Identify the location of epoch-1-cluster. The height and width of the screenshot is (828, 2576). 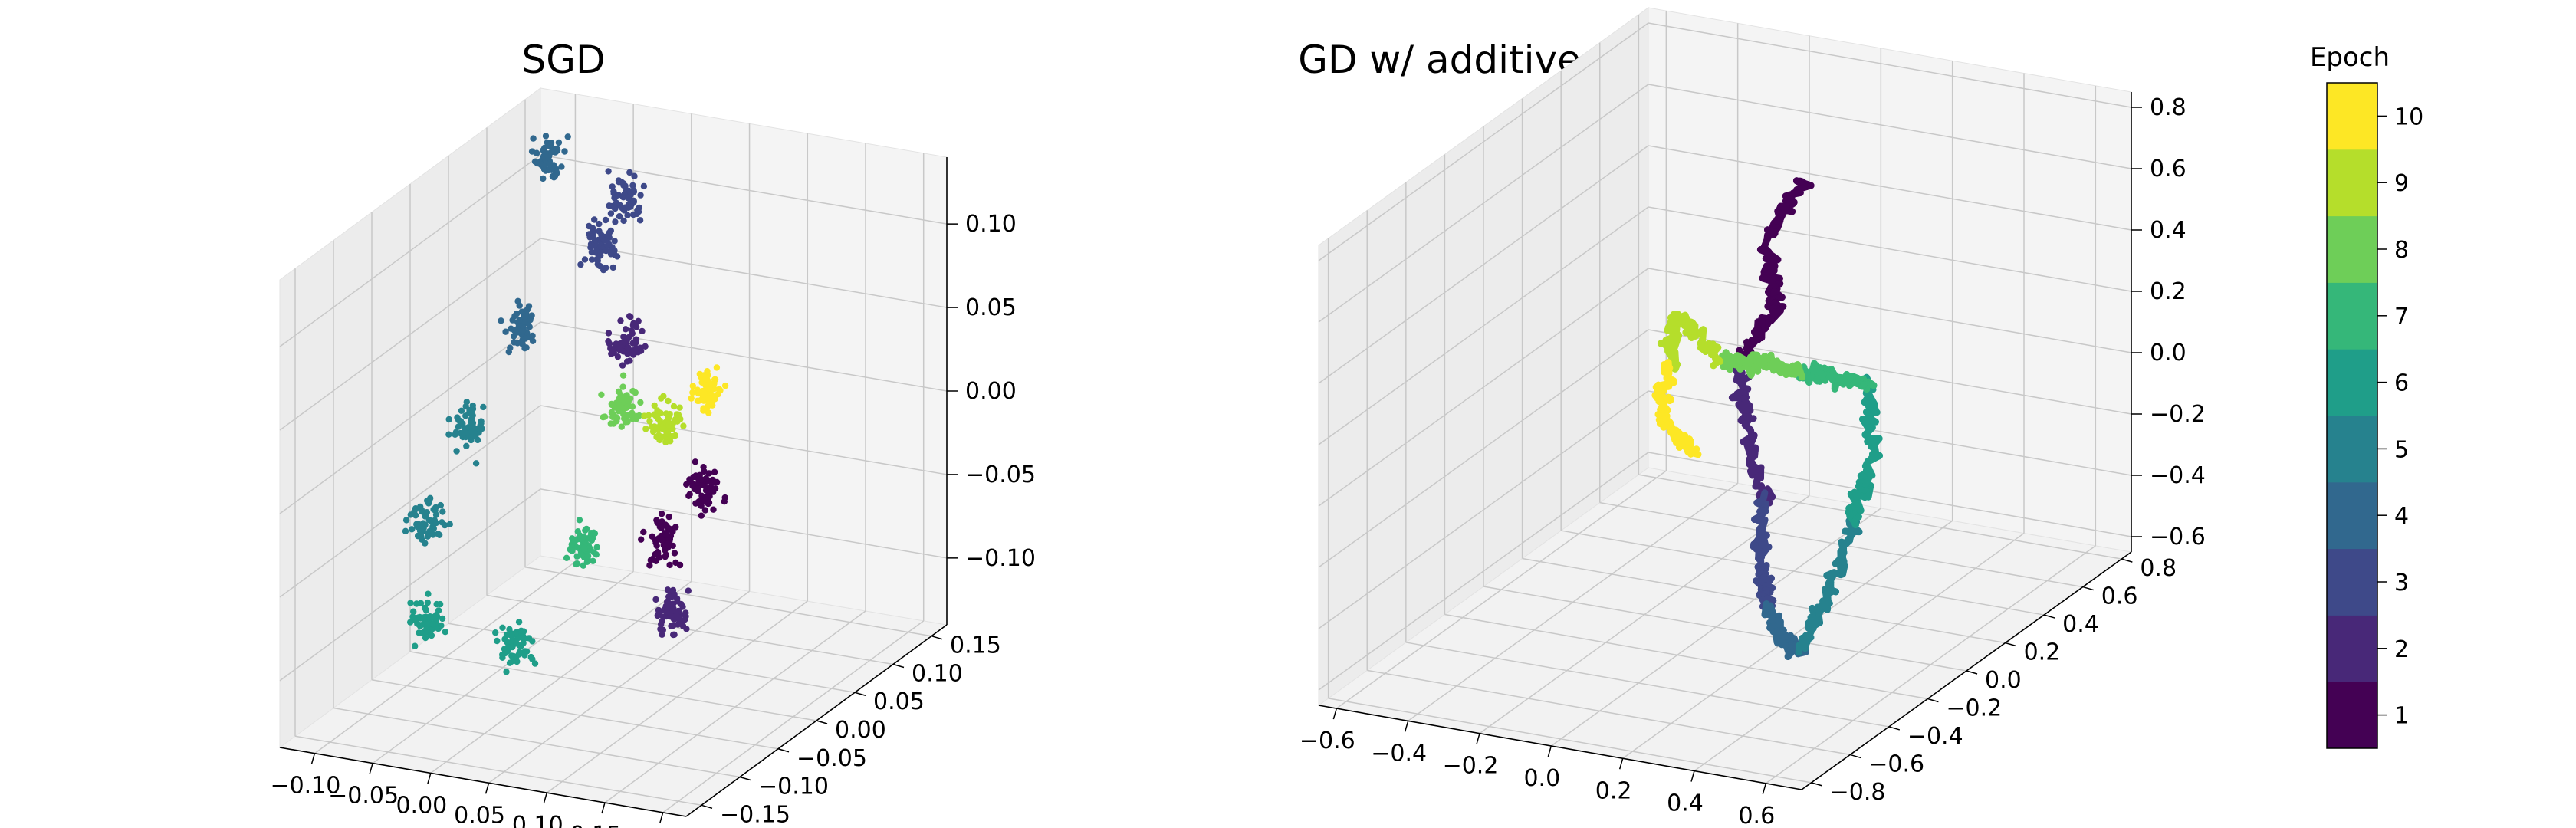
(661, 540).